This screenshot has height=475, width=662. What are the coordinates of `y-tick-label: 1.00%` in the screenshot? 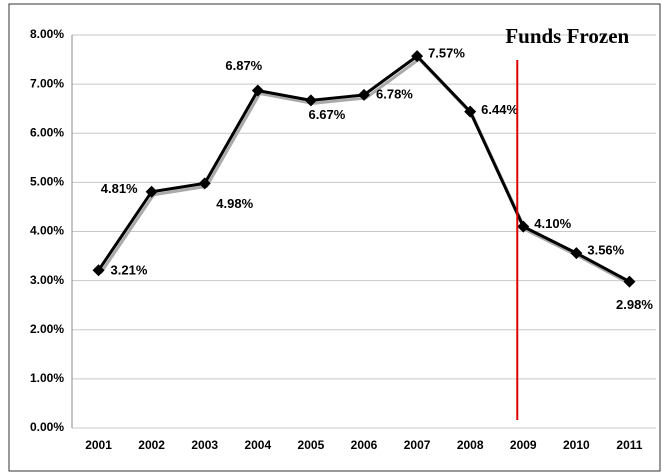 It's located at (47, 378).